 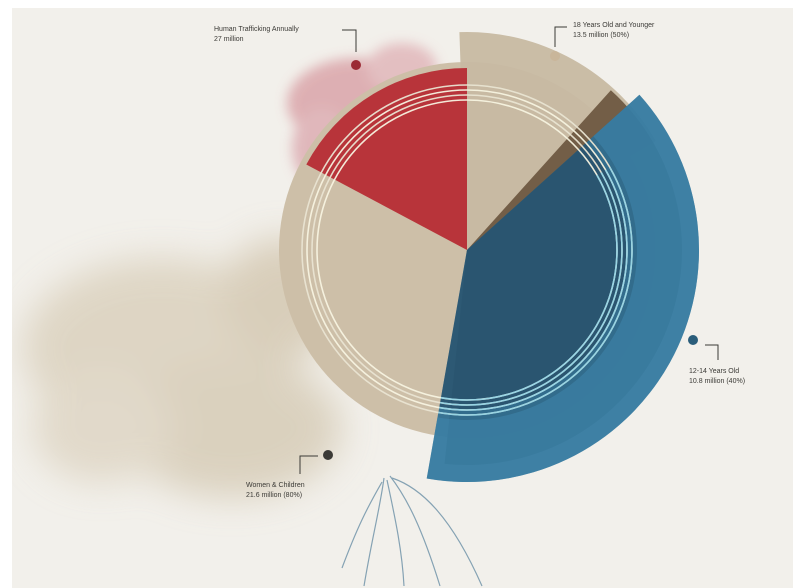 What do you see at coordinates (256, 29) in the screenshot?
I see `trafficking-name: Human Trafficking Annually` at bounding box center [256, 29].